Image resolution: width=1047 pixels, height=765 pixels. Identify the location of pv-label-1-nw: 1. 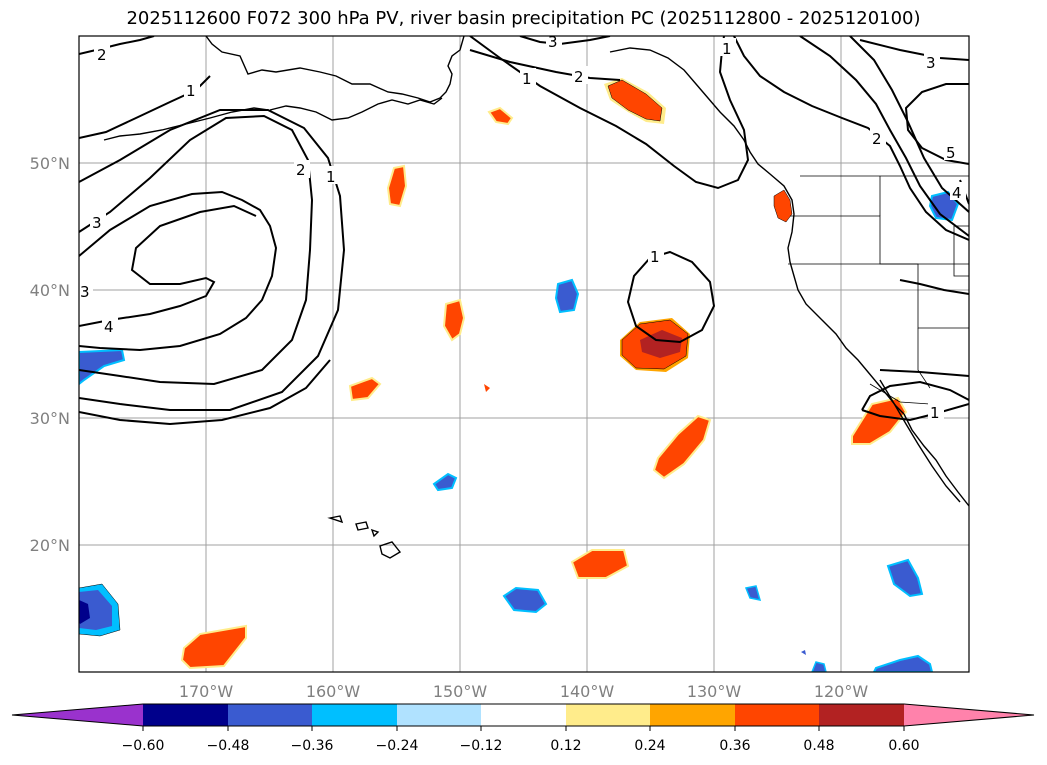
(191, 91).